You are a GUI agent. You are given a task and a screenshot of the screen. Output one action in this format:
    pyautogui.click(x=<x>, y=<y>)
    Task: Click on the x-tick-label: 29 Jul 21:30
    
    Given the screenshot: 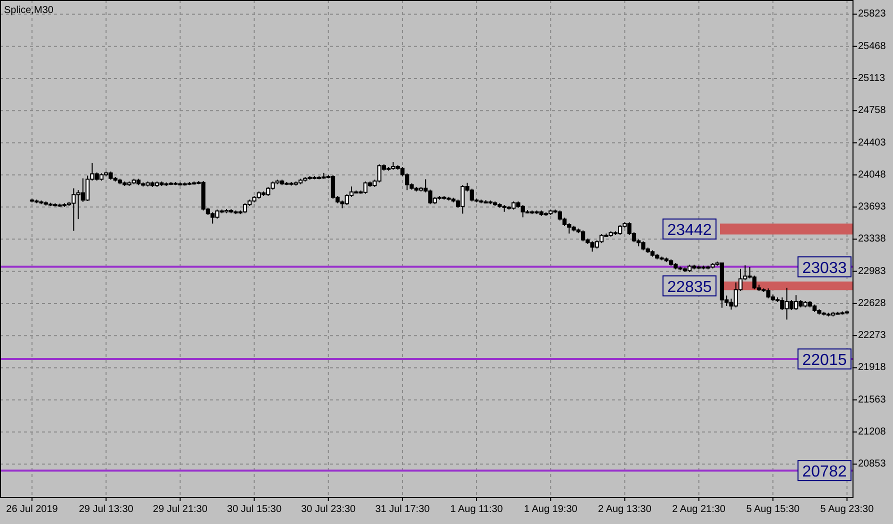 What is the action you would take?
    pyautogui.click(x=180, y=509)
    